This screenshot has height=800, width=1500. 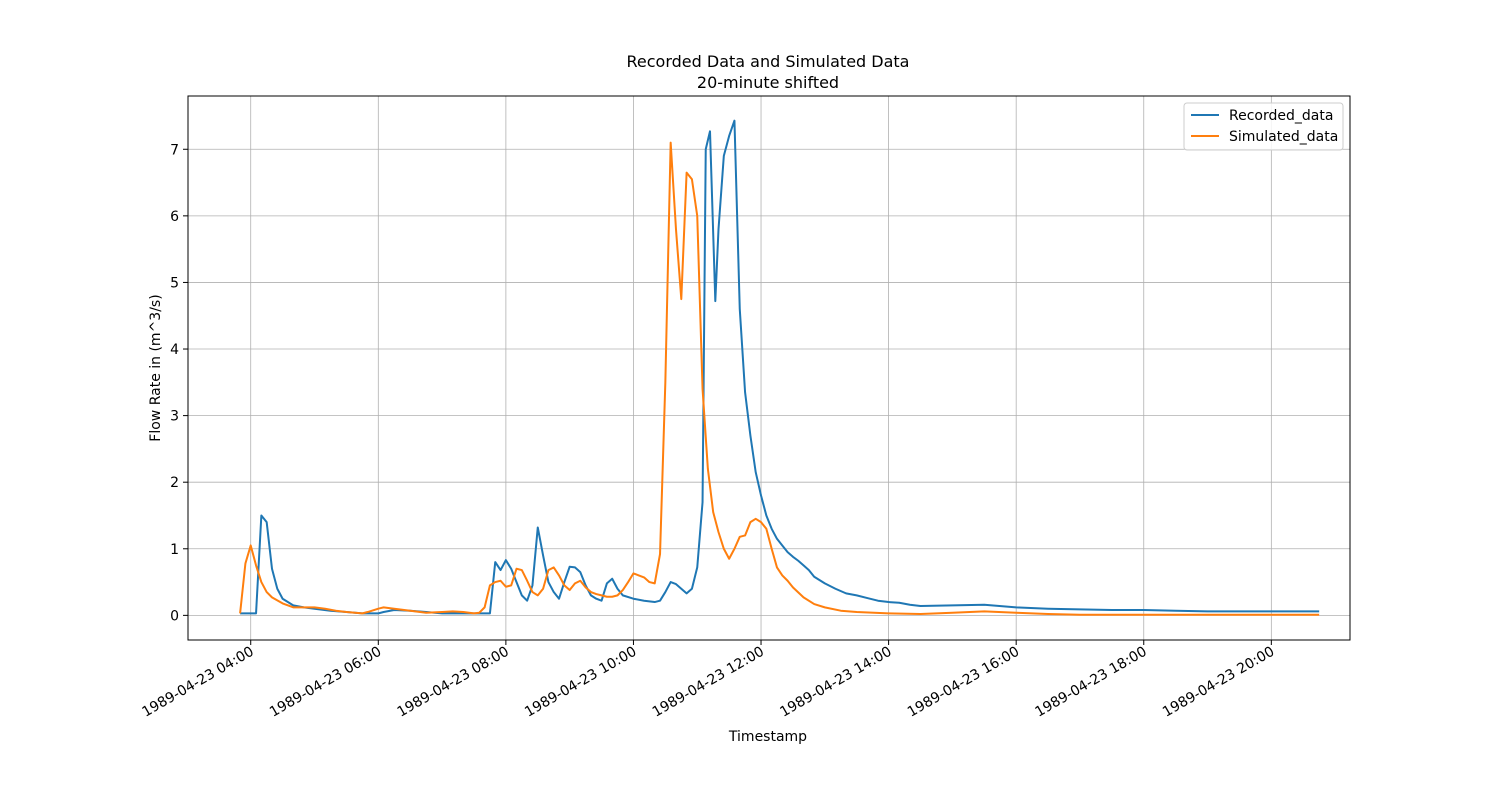 I want to click on y-axis-ticks: 0 1 2 3 4 5 6 7, so click(x=179, y=383).